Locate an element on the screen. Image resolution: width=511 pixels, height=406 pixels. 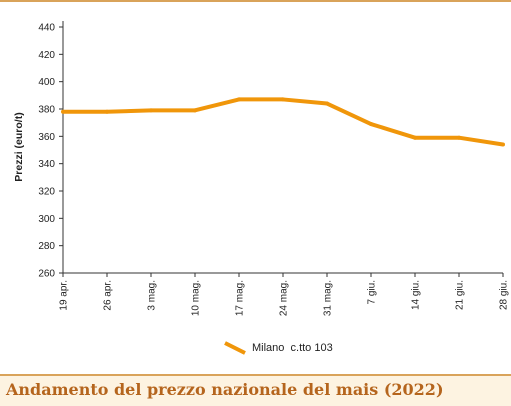
x-tick-label: 19 apr. is located at coordinates (64, 295).